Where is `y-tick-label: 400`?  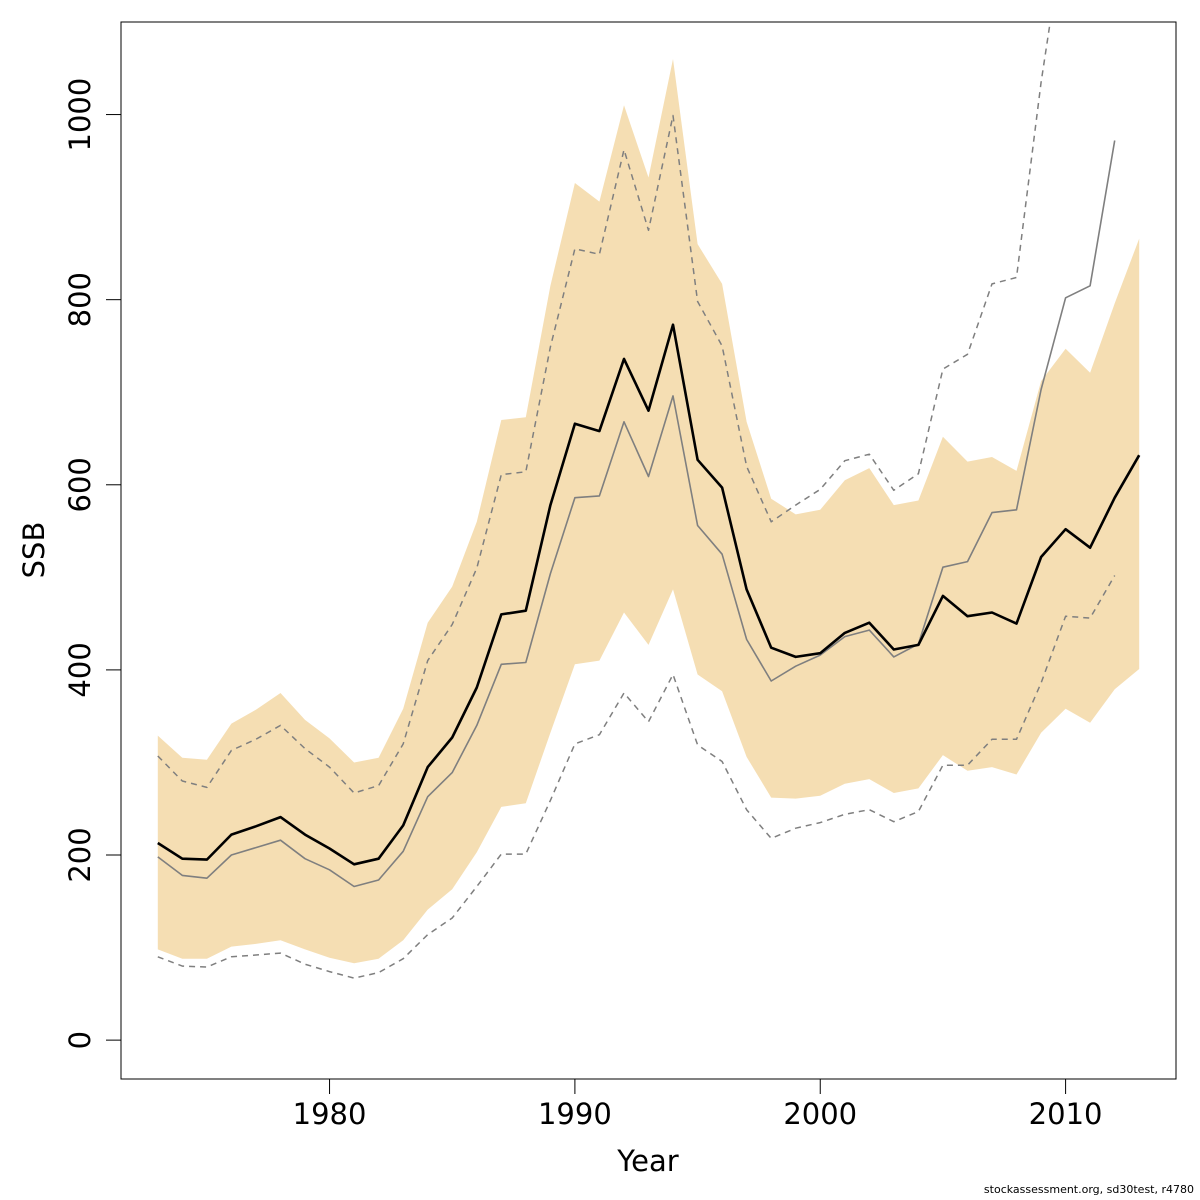
y-tick-label: 400 is located at coordinates (80, 669).